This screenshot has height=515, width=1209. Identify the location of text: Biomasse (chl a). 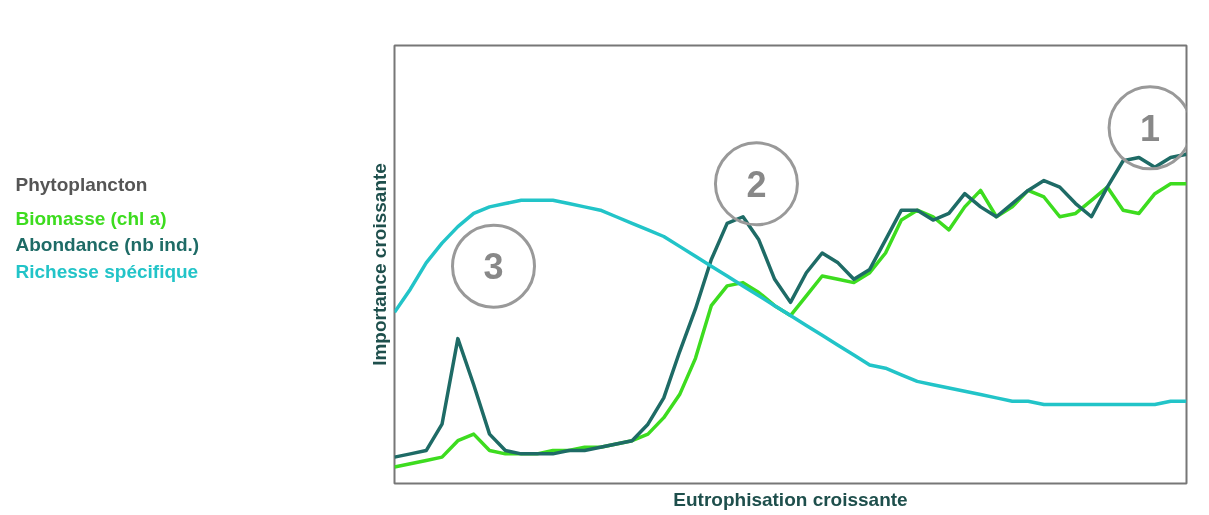
(91, 218).